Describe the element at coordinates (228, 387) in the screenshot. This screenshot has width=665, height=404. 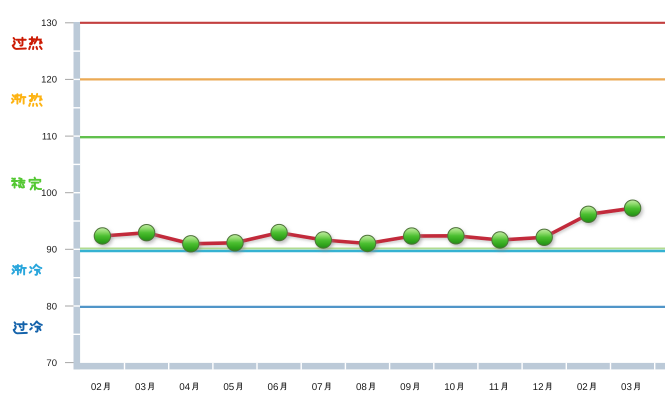
I see `svg-text: 05` at that location.